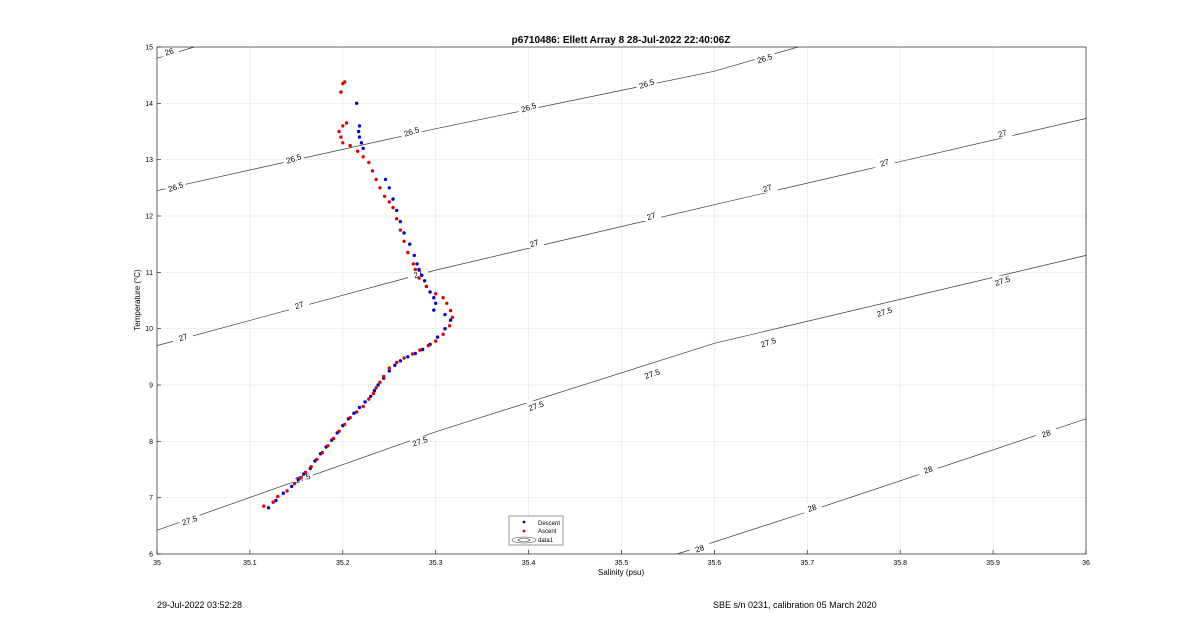 The width and height of the screenshot is (1200, 622). Describe the element at coordinates (151, 386) in the screenshot. I see `y-tick-label: 9` at that location.